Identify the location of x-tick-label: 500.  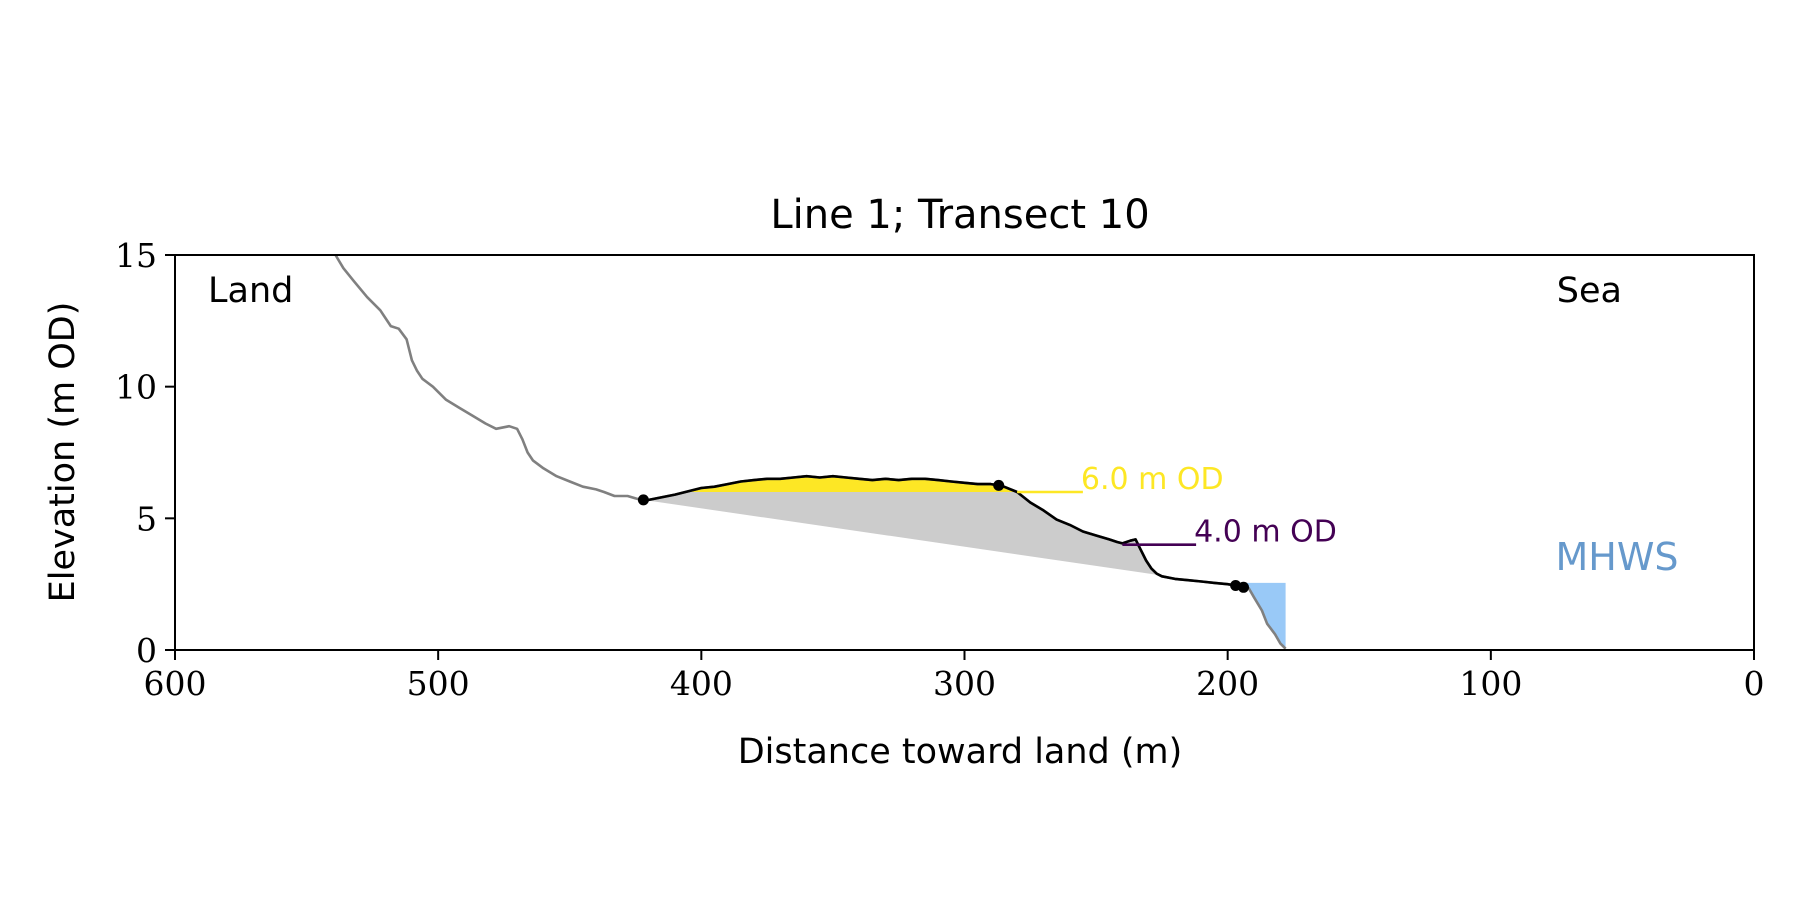
(438, 683).